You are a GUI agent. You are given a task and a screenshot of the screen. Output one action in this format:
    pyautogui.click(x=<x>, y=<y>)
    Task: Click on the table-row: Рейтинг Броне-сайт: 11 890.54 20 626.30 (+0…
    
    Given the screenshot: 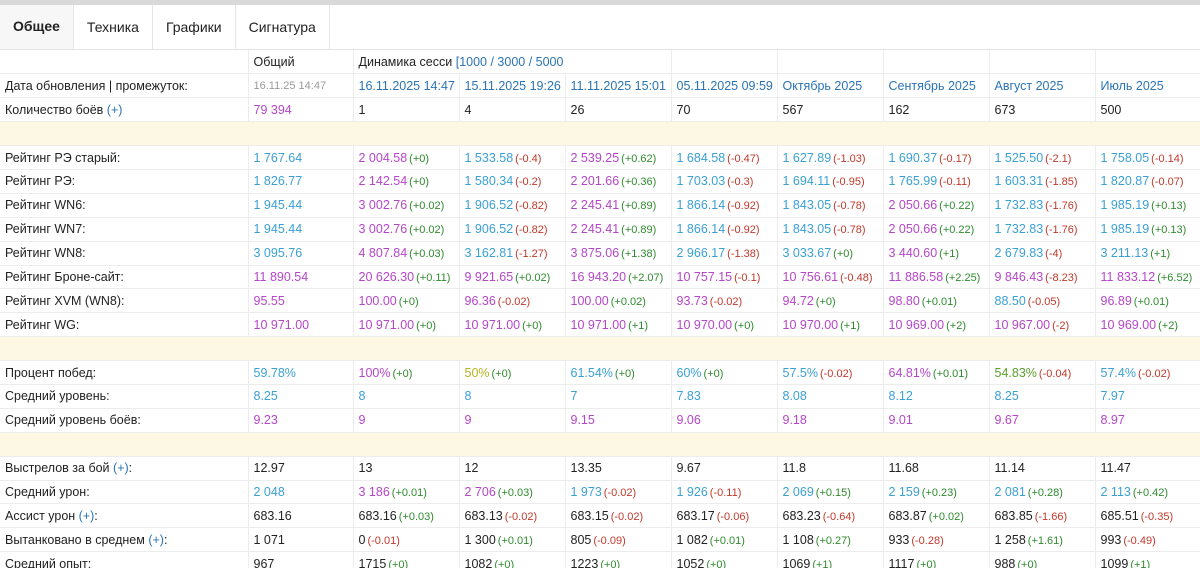 What is the action you would take?
    pyautogui.click(x=600, y=277)
    